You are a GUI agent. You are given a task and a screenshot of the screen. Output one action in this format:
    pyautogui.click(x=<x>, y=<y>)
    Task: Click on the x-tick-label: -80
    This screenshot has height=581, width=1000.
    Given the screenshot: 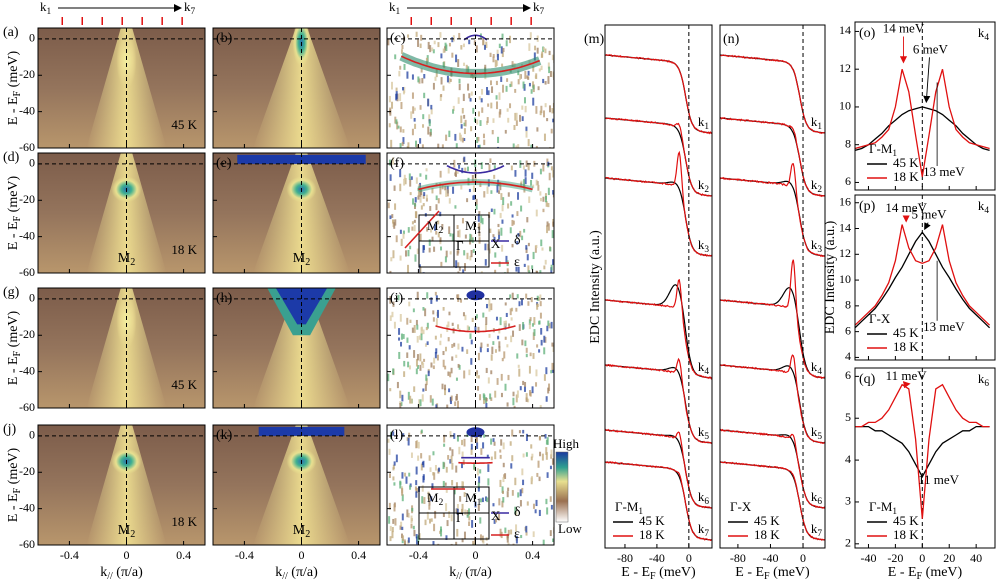 What is the action you would take?
    pyautogui.click(x=738, y=558)
    